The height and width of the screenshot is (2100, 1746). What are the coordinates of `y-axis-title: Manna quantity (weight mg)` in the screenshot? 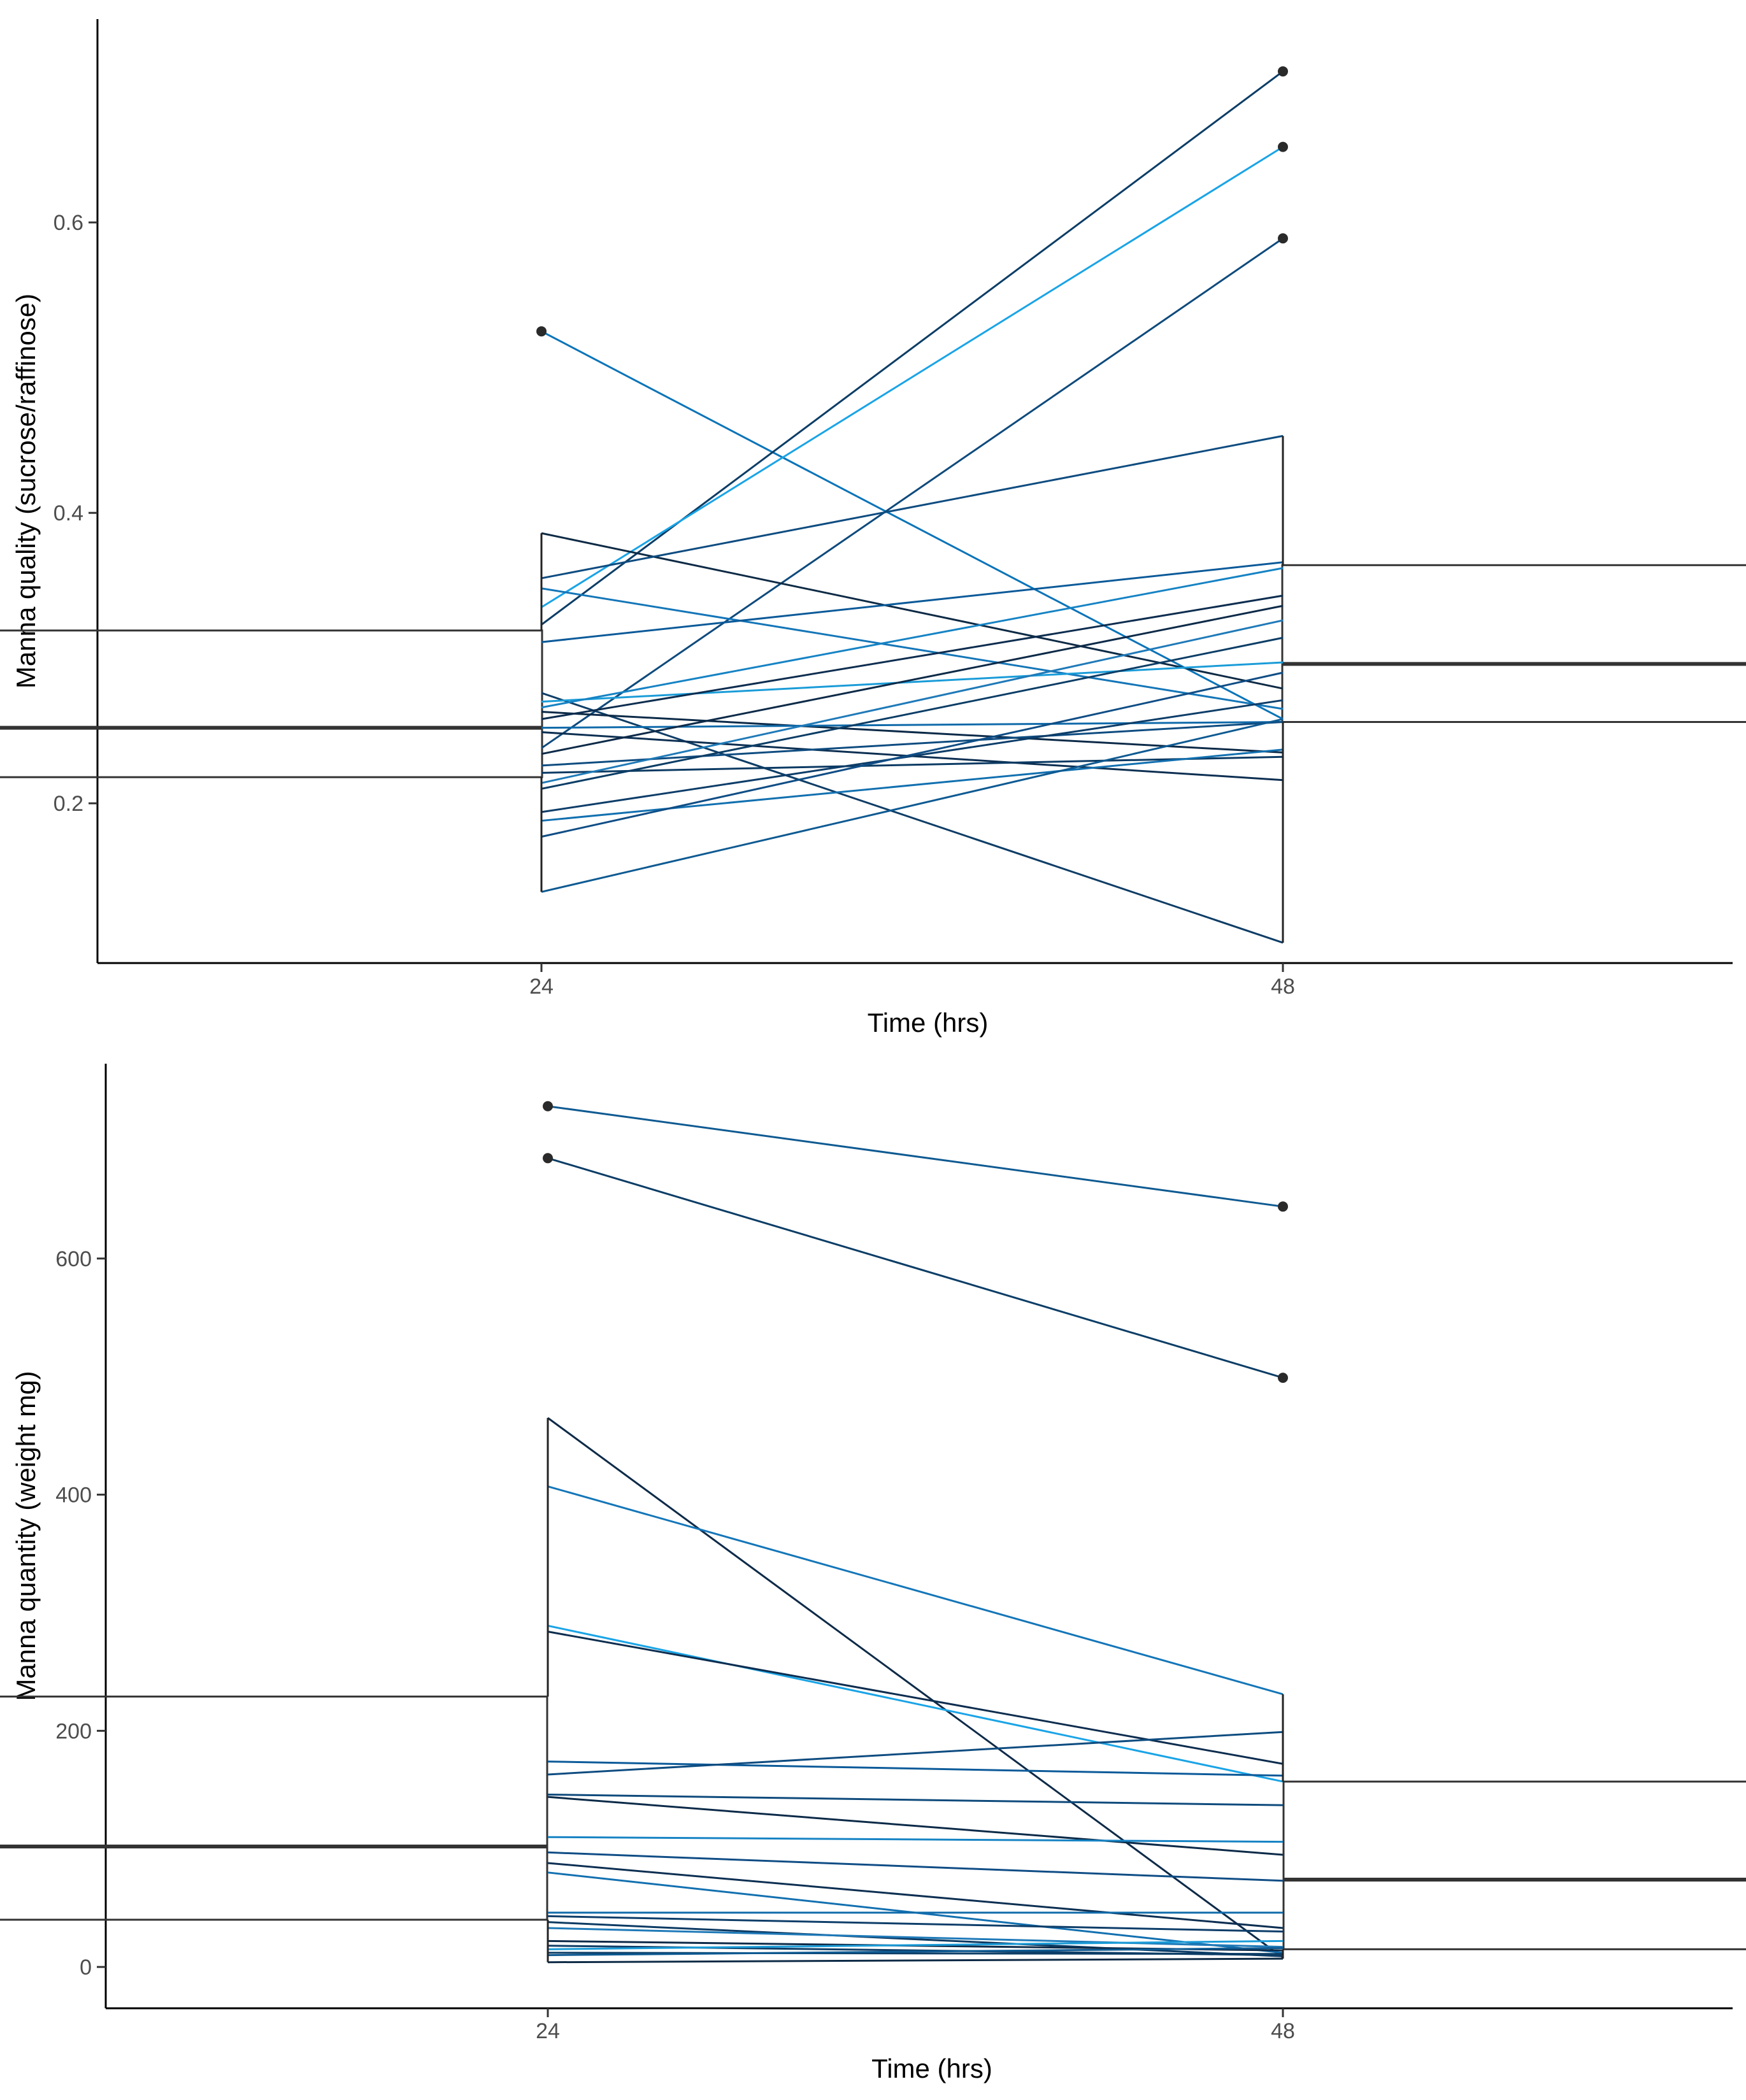 It's located at (26, 1536).